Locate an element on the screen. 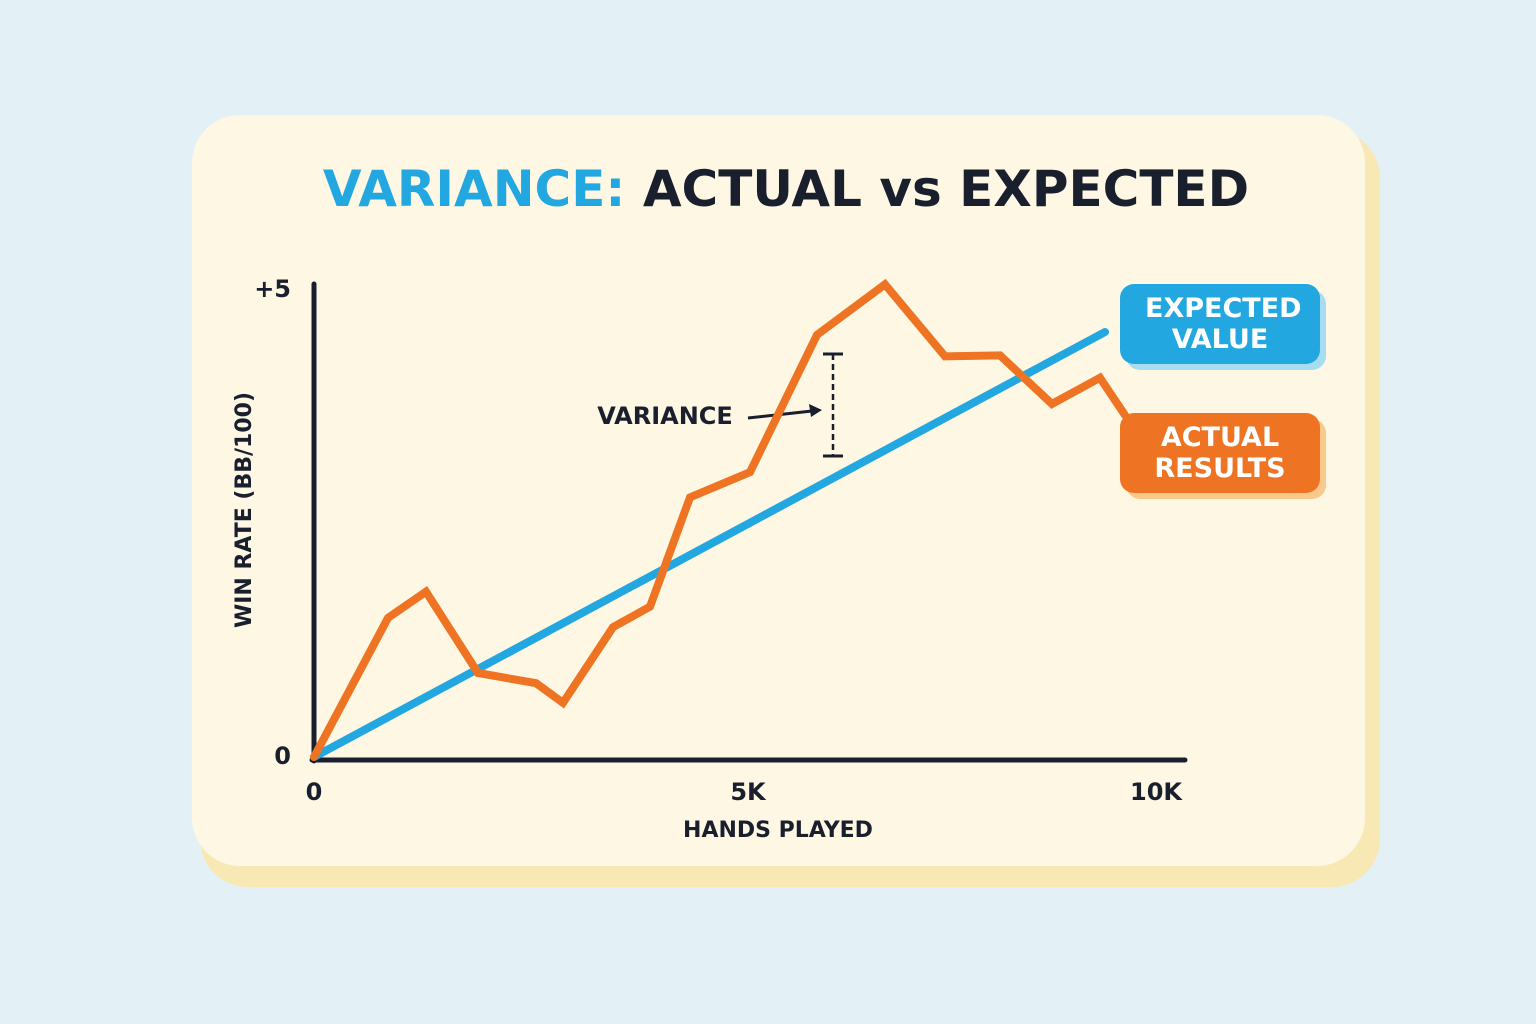 Image resolution: width=1536 pixels, height=1024 pixels. y-tick-label: +5 is located at coordinates (272, 289).